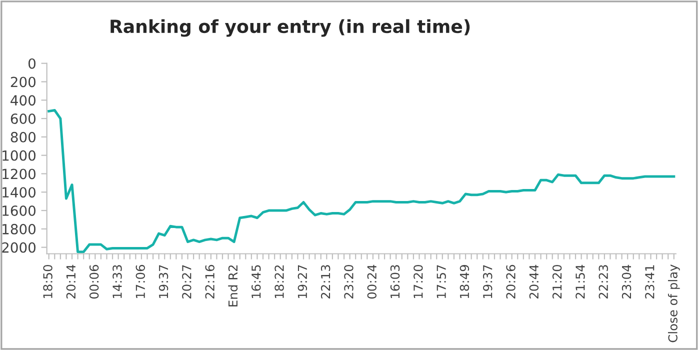 The height and width of the screenshot is (350, 699). I want to click on y-tick-label: 0, so click(32, 63).